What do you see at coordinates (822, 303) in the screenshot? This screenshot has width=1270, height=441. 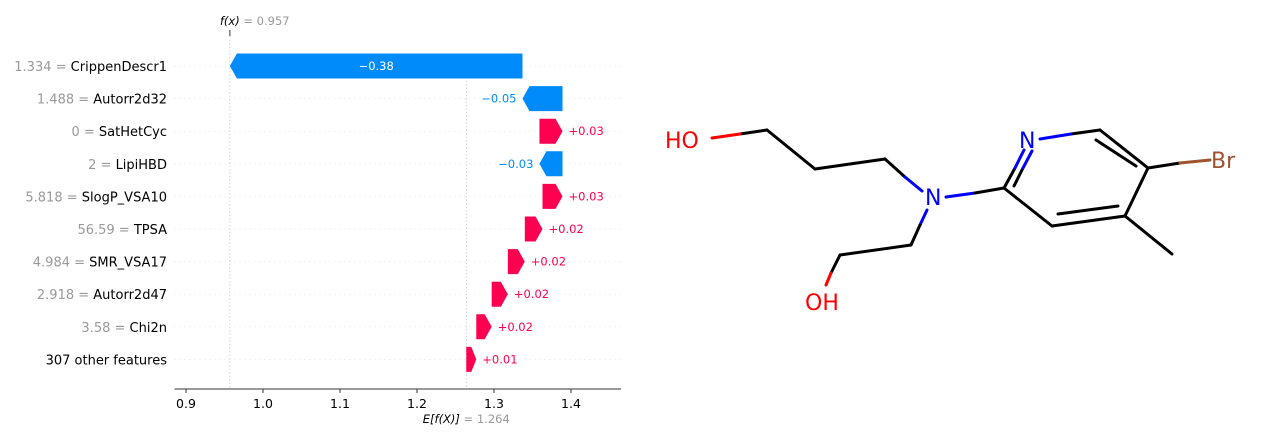 I see `atom-label-oh: OH` at bounding box center [822, 303].